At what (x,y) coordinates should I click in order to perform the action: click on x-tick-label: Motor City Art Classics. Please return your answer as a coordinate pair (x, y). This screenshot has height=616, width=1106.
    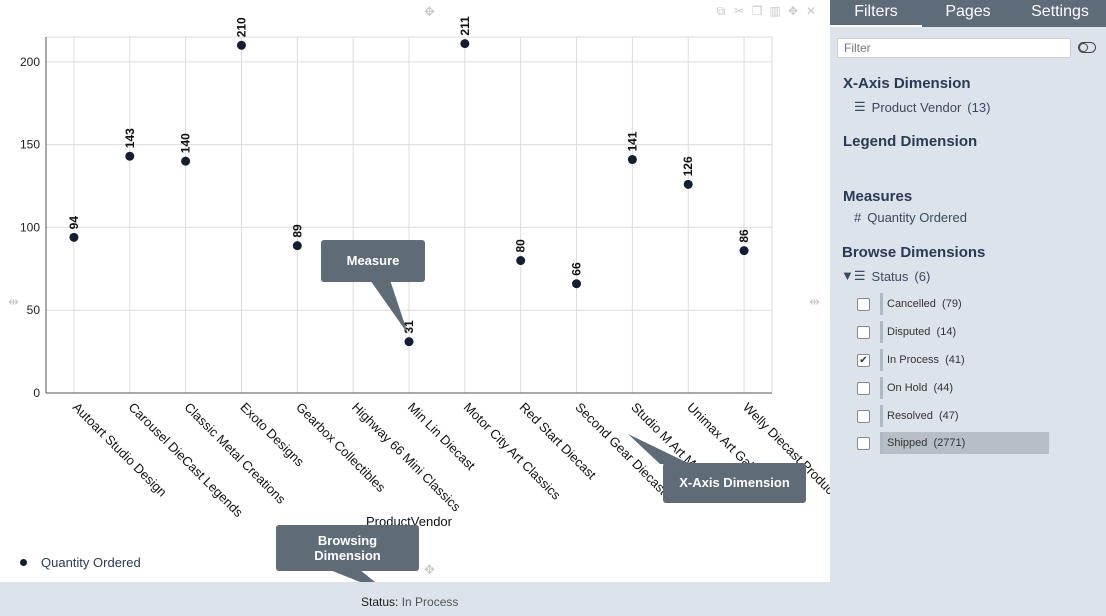
    Looking at the image, I should click on (512, 451).